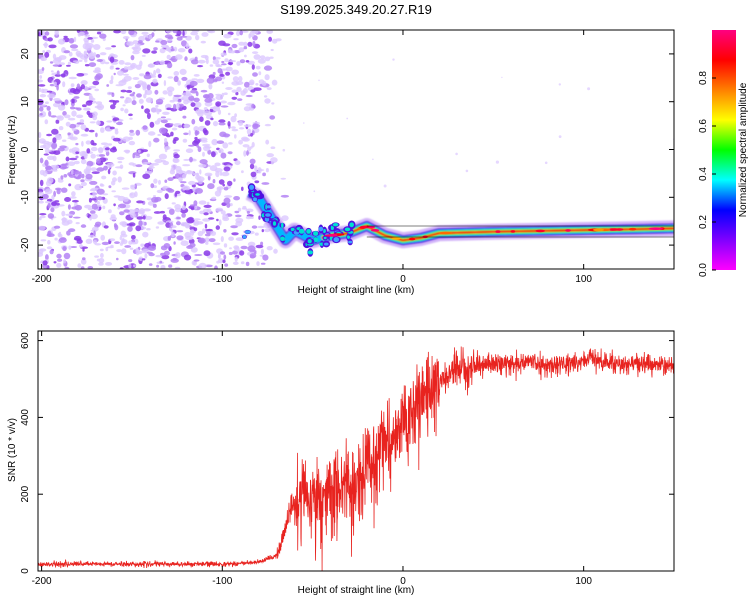  I want to click on figure-title: S199.2025.349.20.27.R19, so click(356, 9).